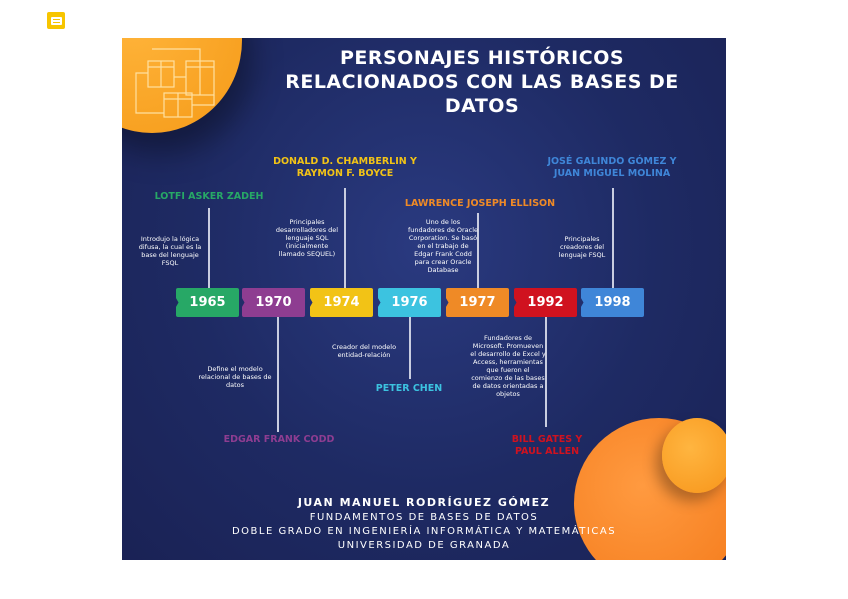 The width and height of the screenshot is (848, 599). What do you see at coordinates (424, 545) in the screenshot?
I see `footer-university: UNIVERSIDAD DE GRANADA` at bounding box center [424, 545].